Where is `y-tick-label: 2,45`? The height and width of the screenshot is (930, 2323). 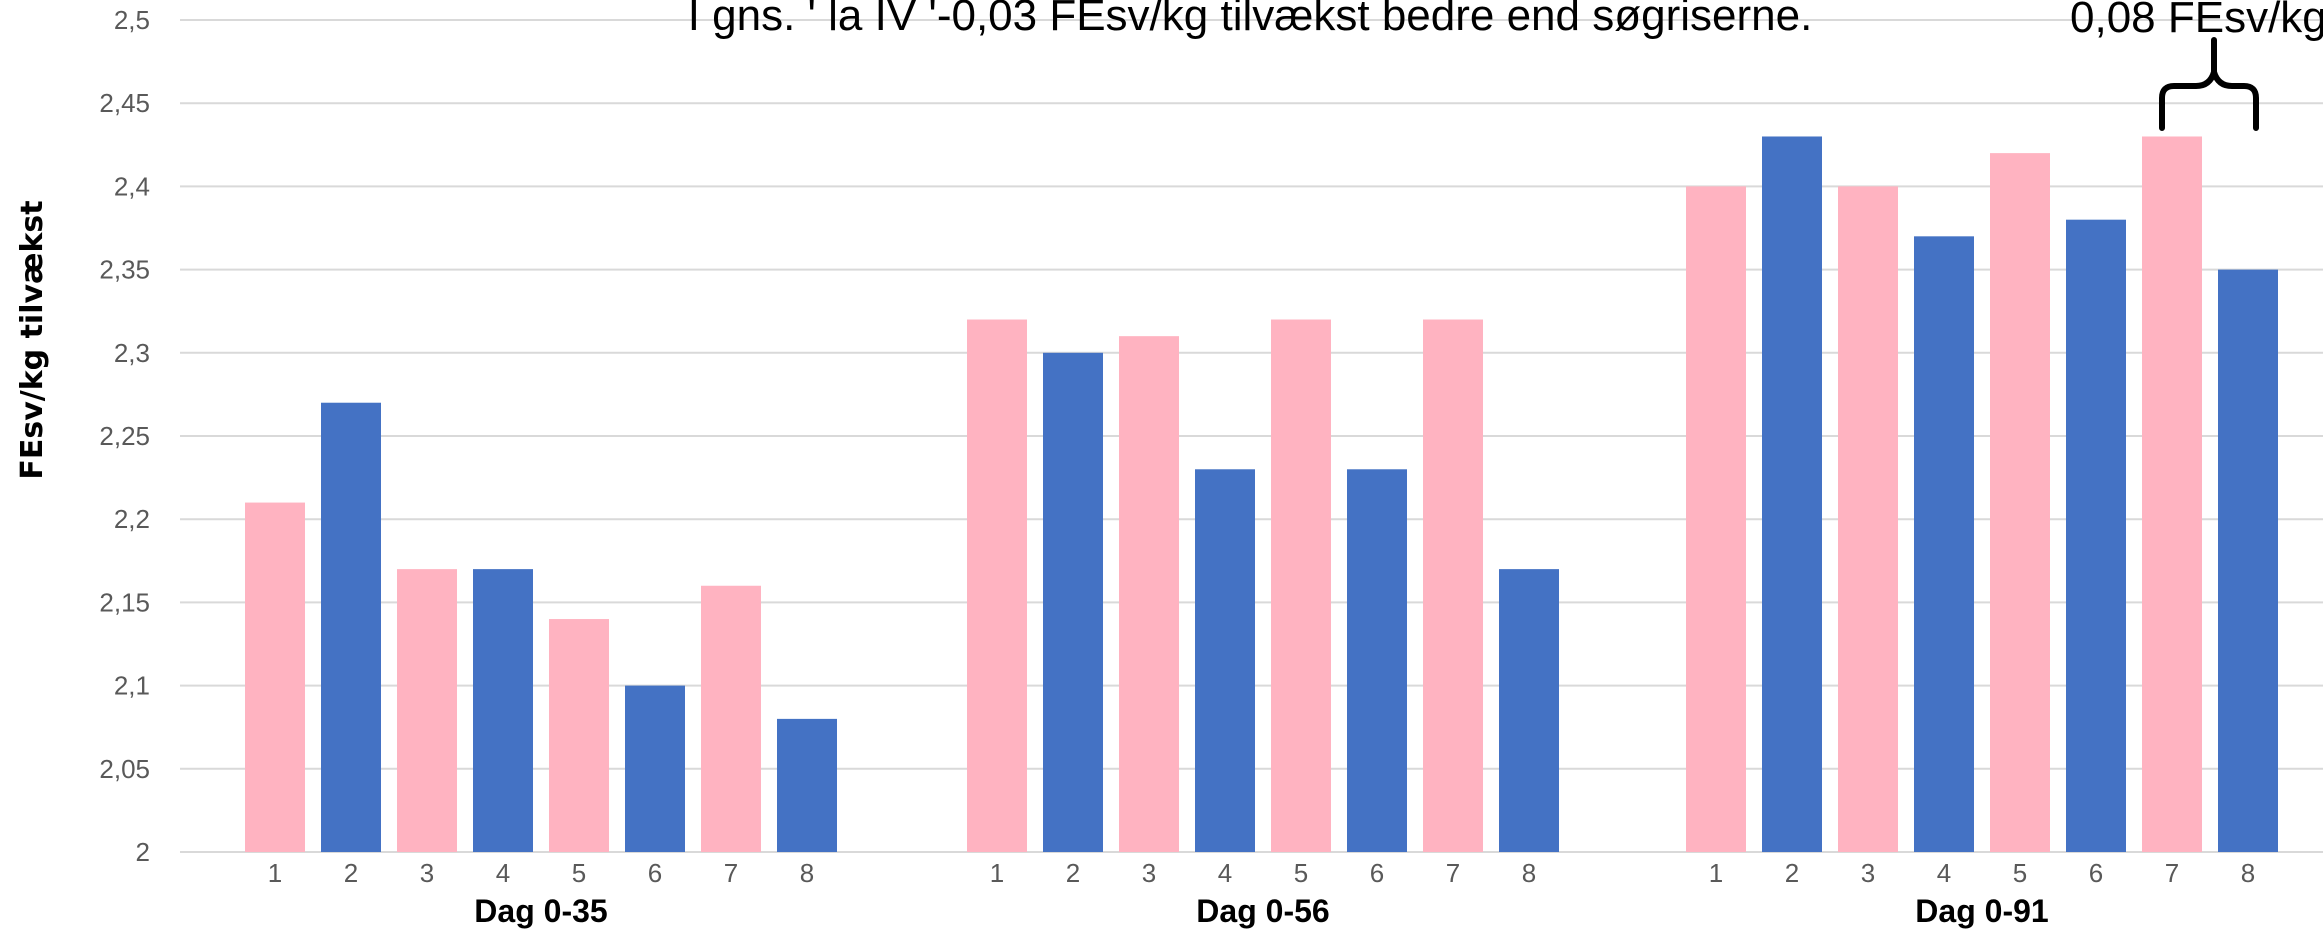 y-tick-label: 2,45 is located at coordinates (124, 103).